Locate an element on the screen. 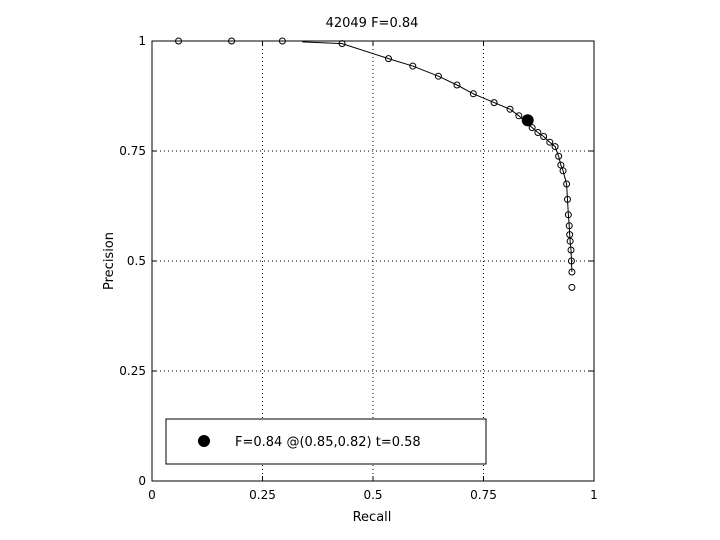 The height and width of the screenshot is (540, 720). legend-box is located at coordinates (326, 441).